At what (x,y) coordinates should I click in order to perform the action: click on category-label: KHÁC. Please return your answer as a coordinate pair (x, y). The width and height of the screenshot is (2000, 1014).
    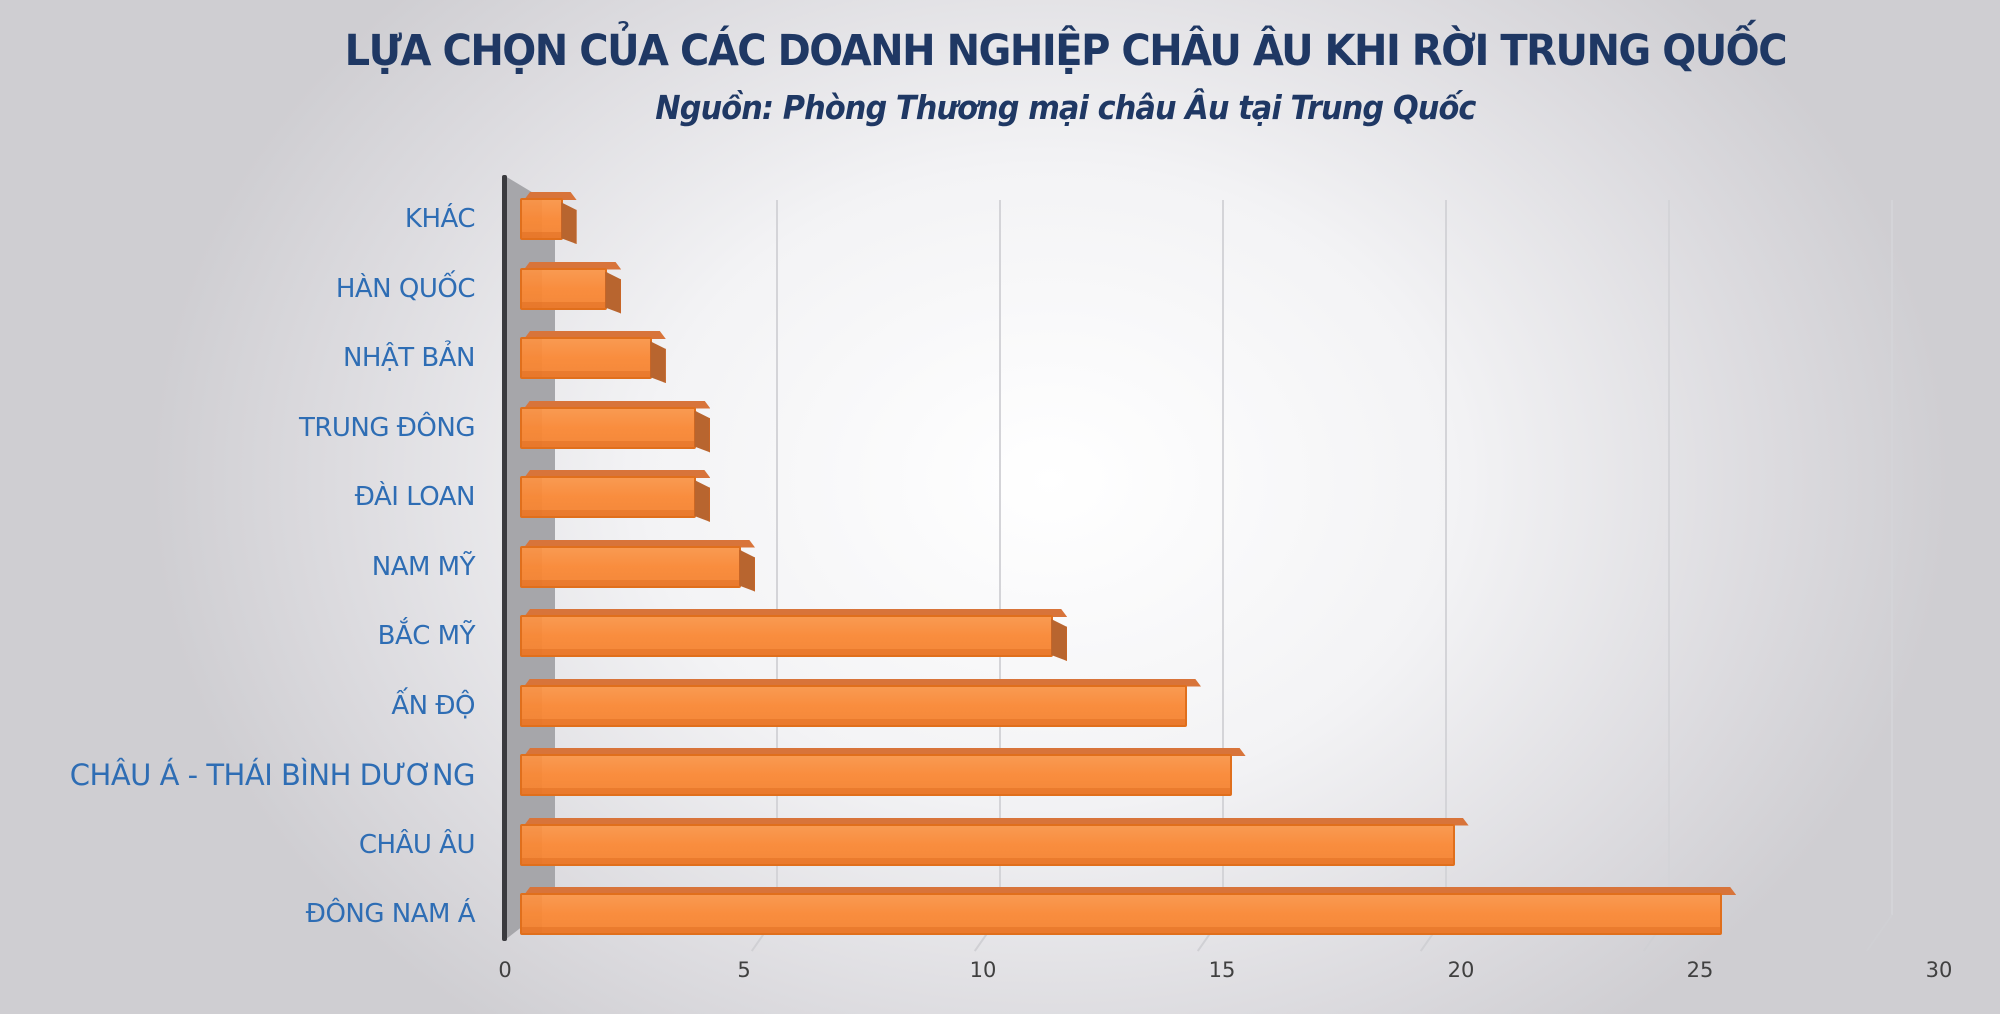
    Looking at the image, I should click on (440, 219).